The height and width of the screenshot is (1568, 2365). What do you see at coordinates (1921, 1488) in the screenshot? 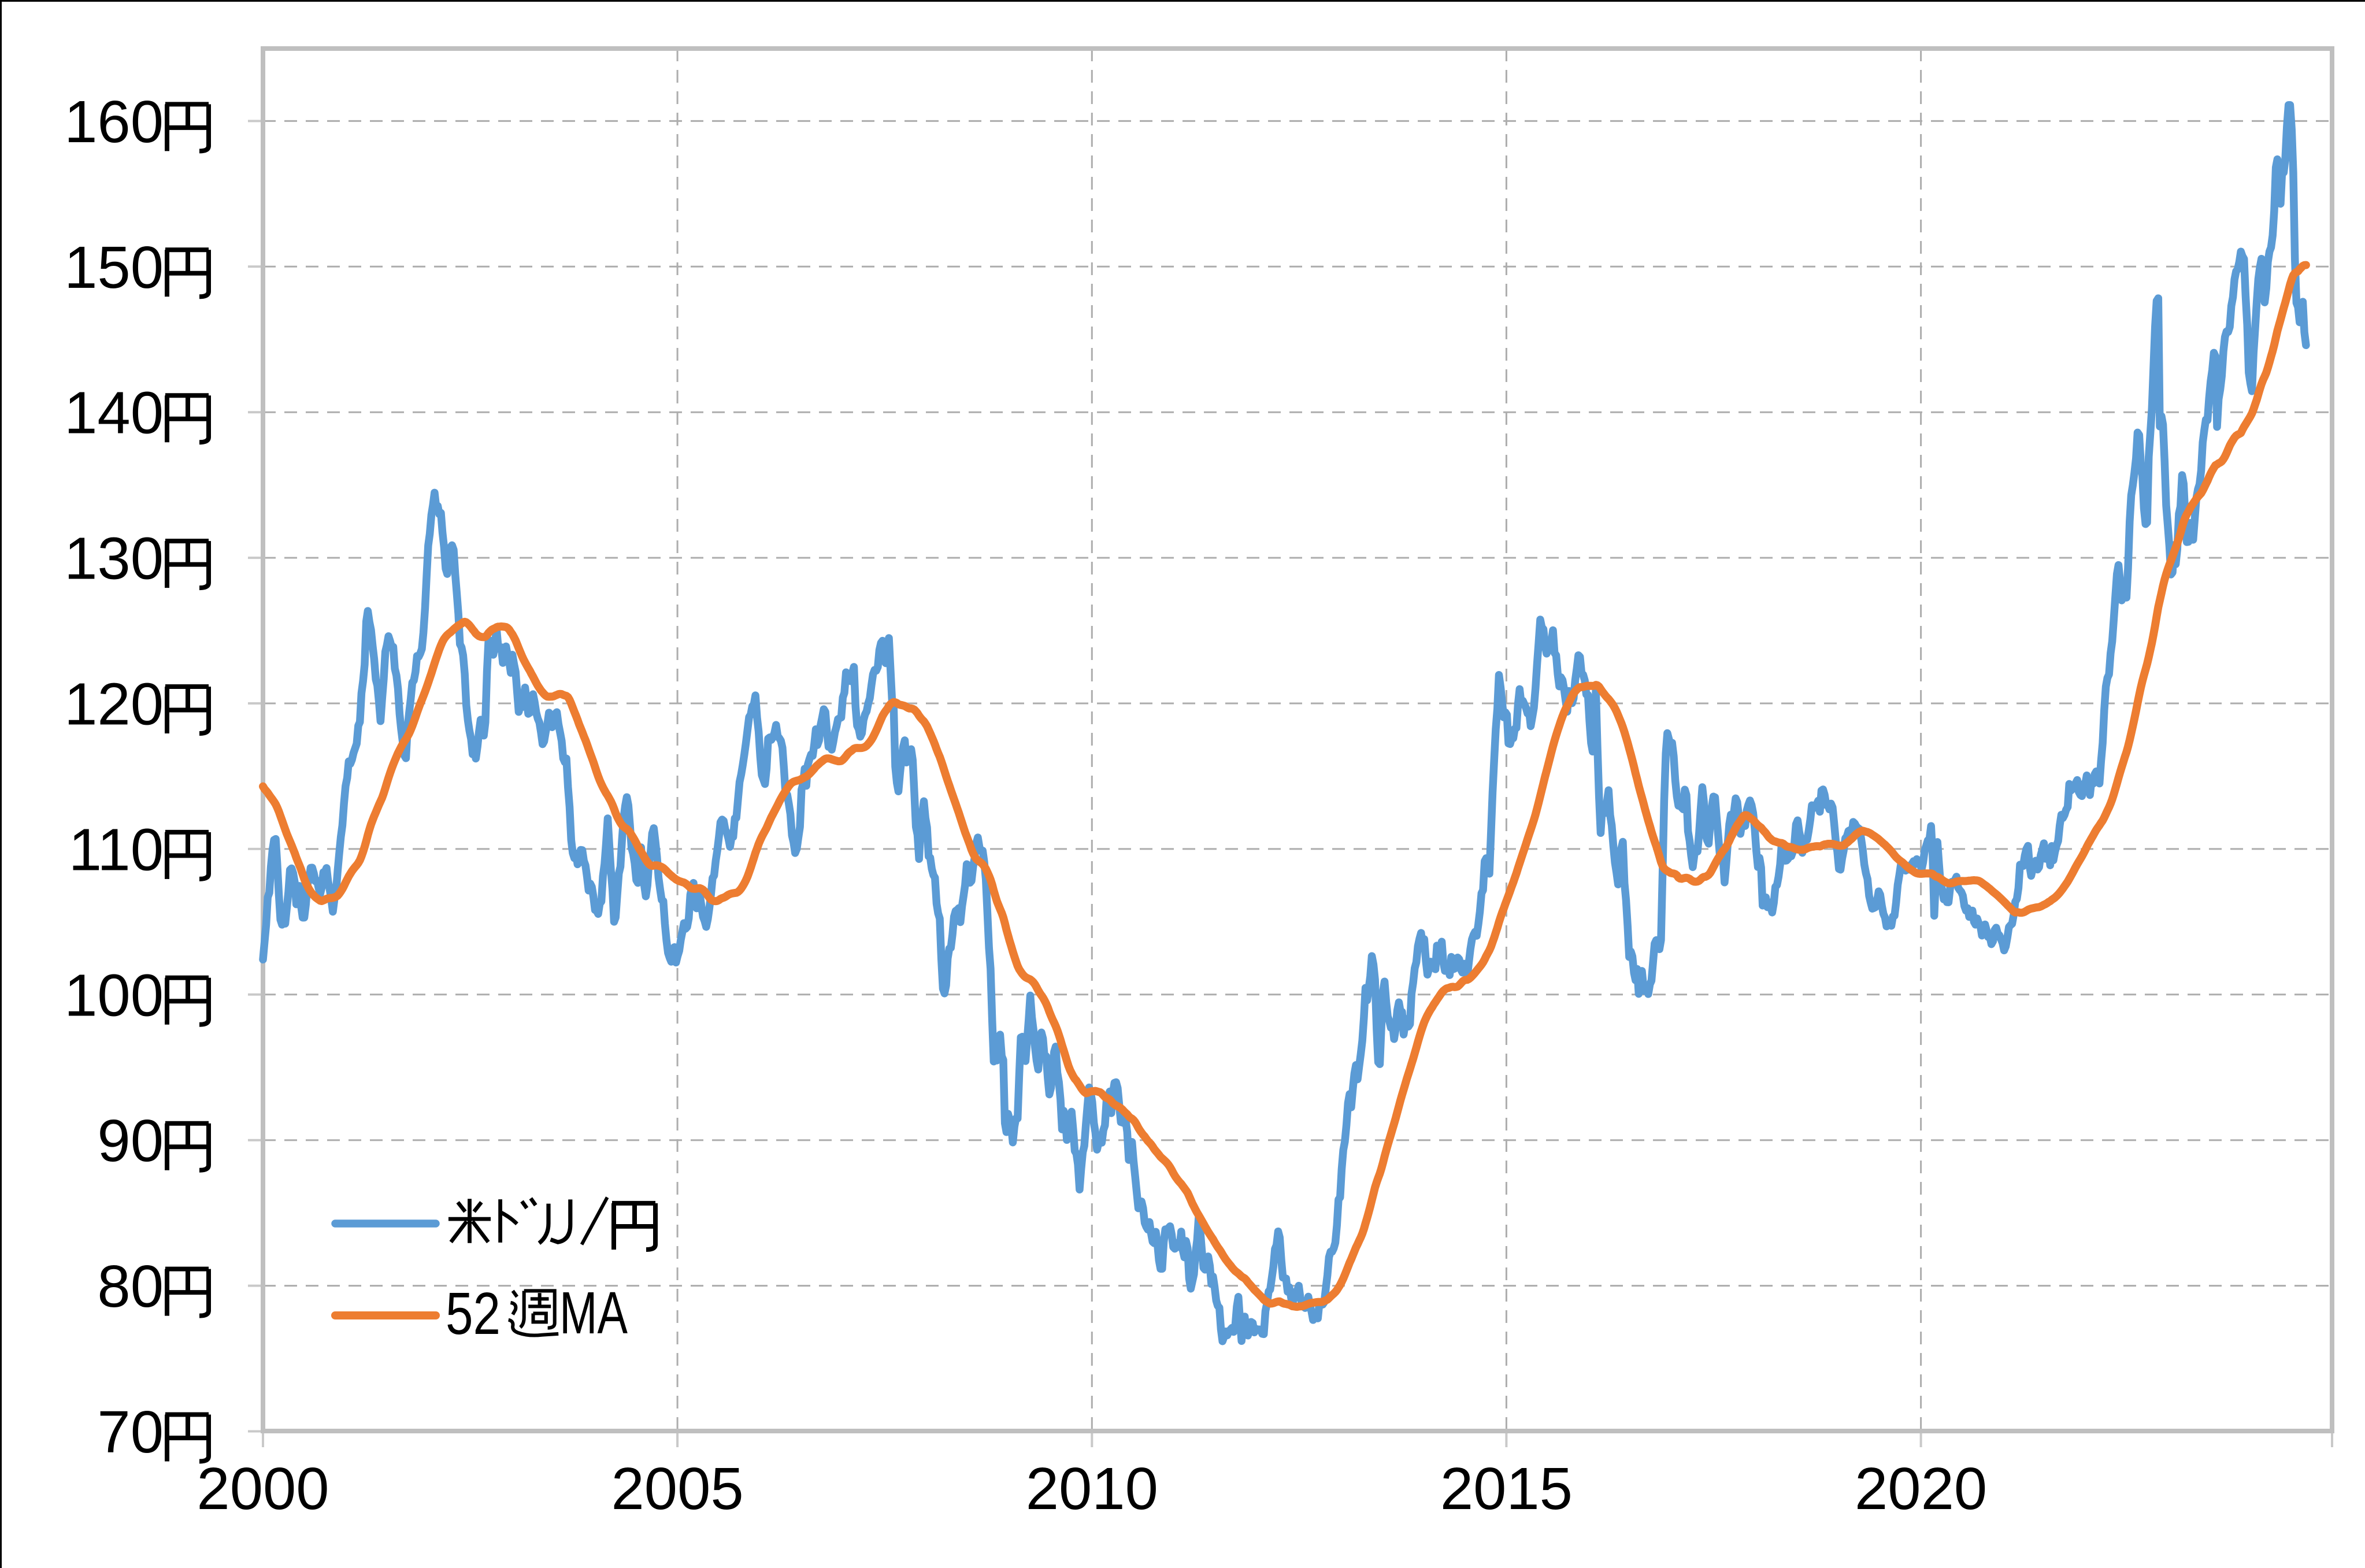
I see `svg-text: 2020` at bounding box center [1921, 1488].